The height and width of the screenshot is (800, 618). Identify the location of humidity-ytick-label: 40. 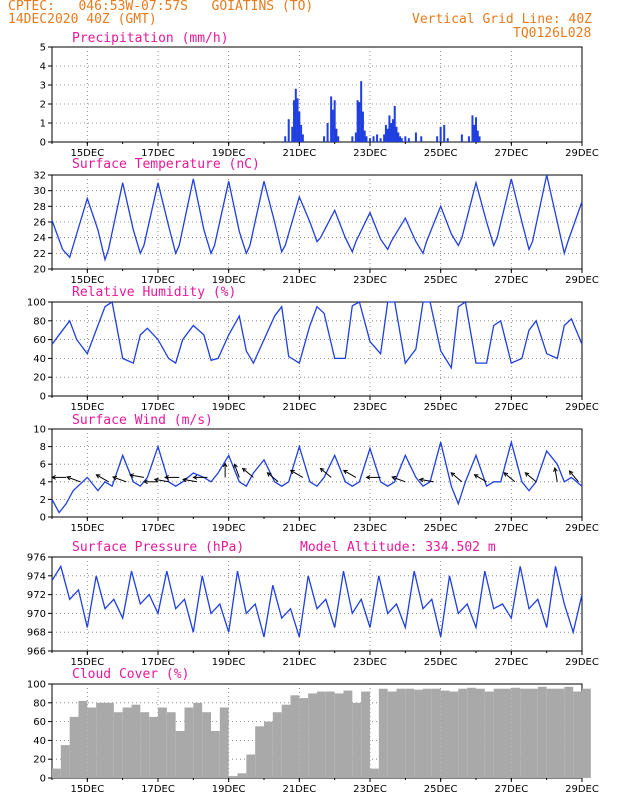
(39, 359).